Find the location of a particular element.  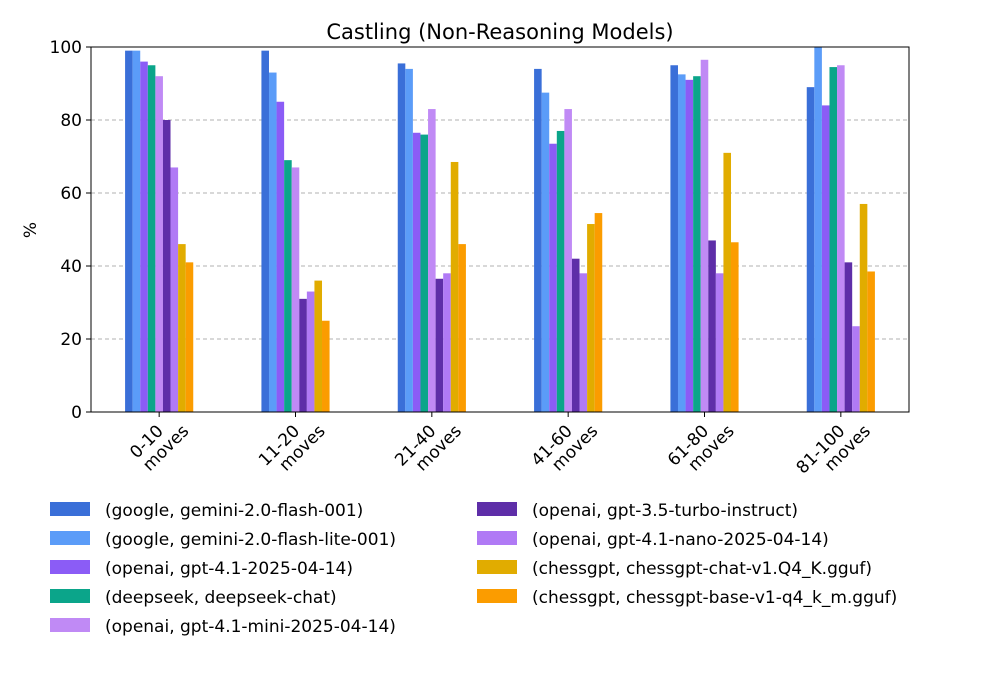

x-tick-label: 61-80moves is located at coordinates (701, 446).